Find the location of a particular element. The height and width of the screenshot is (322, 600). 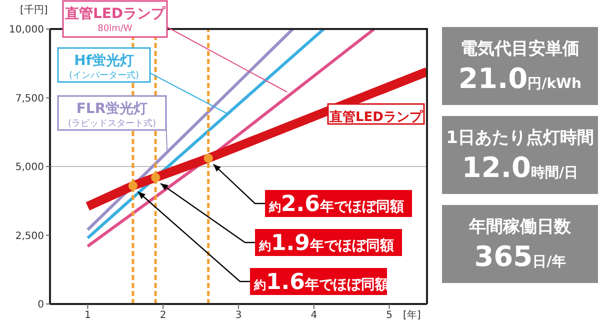

text: 直管LEDランプ 80lm/W is located at coordinates (115, 19).